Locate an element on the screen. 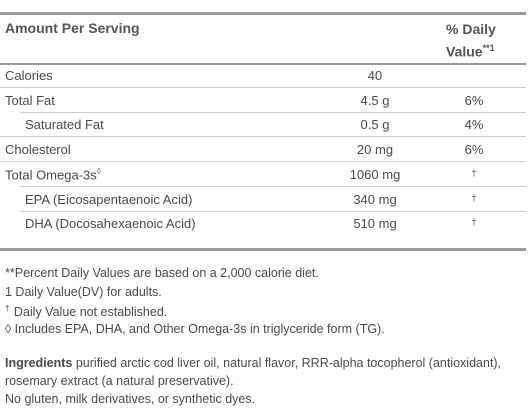 The width and height of the screenshot is (531, 412). nutrient-name: EPA (Eicosapentaenoic Acid) is located at coordinates (109, 199).